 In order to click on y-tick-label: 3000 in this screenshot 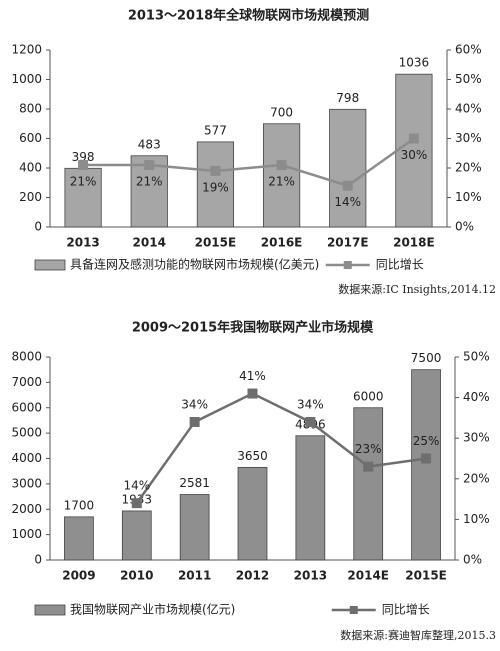, I will do `click(26, 483)`.